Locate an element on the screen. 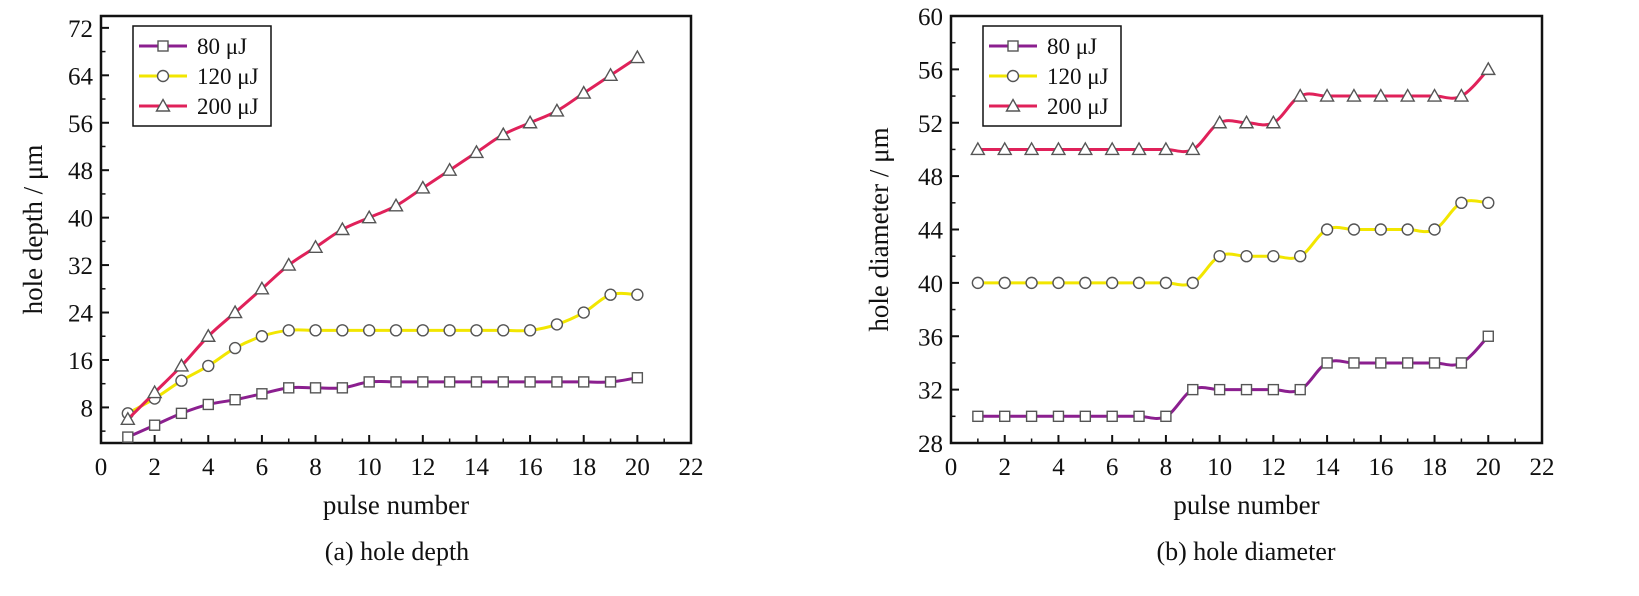 The width and height of the screenshot is (1639, 596). y-tick-label: 32 is located at coordinates (80, 266).